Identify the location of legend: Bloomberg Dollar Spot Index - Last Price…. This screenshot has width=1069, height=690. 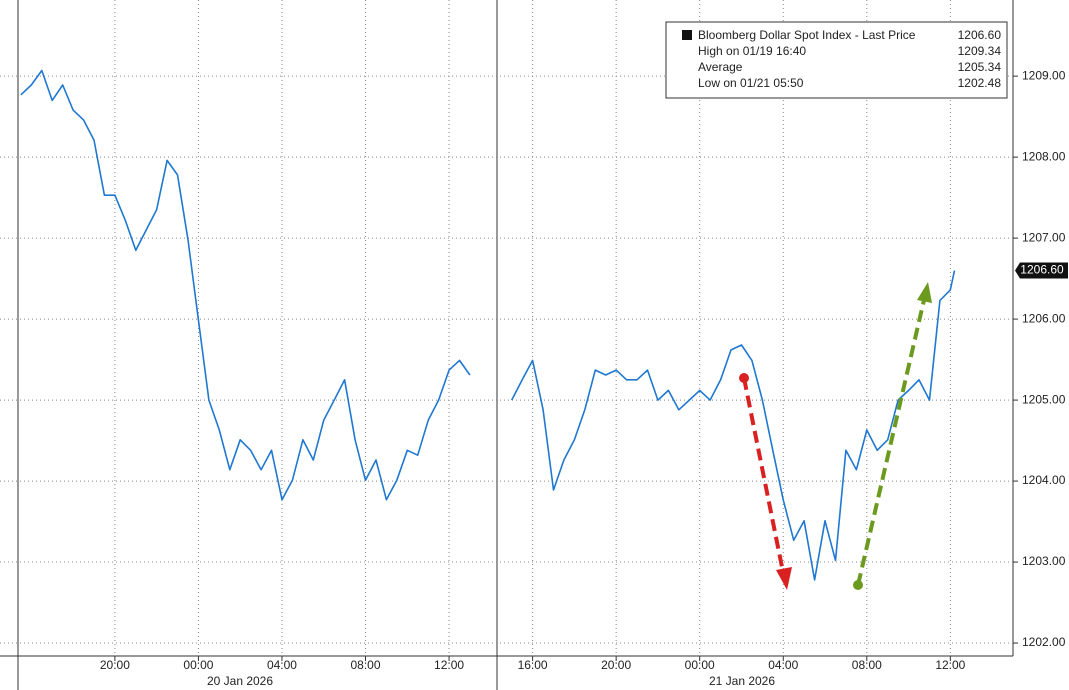
(836, 60).